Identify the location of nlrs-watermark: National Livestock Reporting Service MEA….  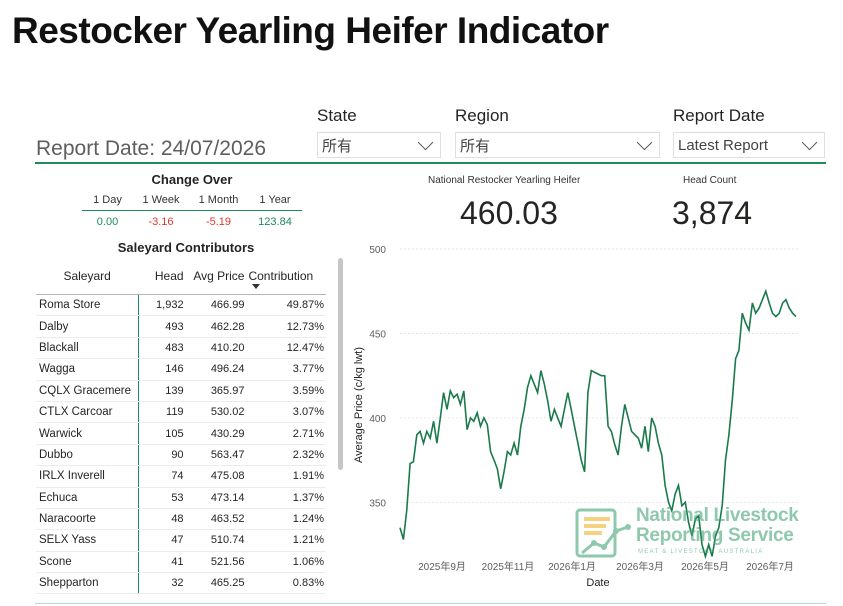
(699, 533).